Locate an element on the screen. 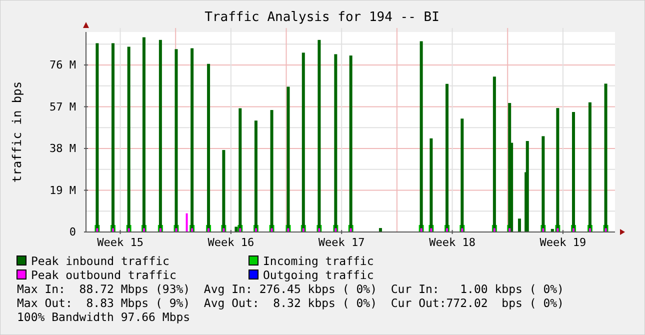 Image resolution: width=645 pixels, height=335 pixels. text: Max In: 88.72 Mbps (93%) Avg In: 276.45 kbps ( 0%) Cur In: 1.00 kbps ( 0%) is located at coordinates (290, 289).